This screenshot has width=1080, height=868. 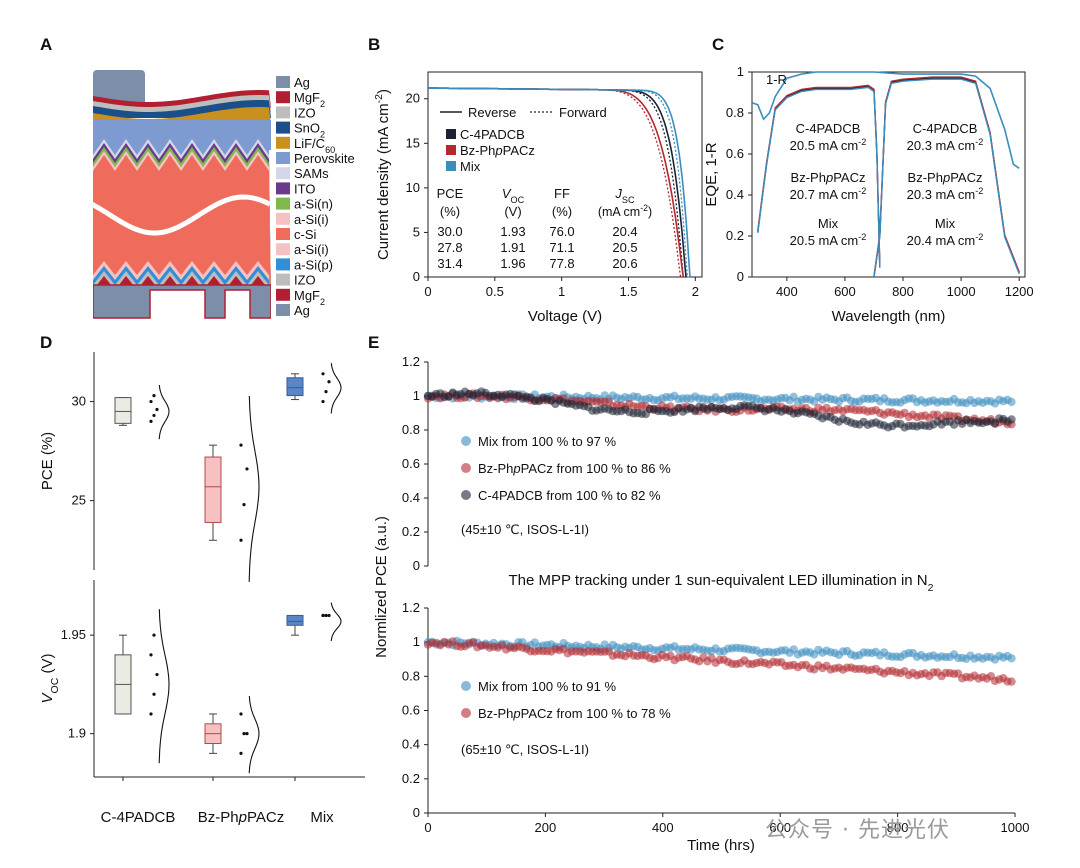 What do you see at coordinates (525, 749) in the screenshot?
I see `condition-label-bottom: (65±10 ℃, ISOS-L-1I)` at bounding box center [525, 749].